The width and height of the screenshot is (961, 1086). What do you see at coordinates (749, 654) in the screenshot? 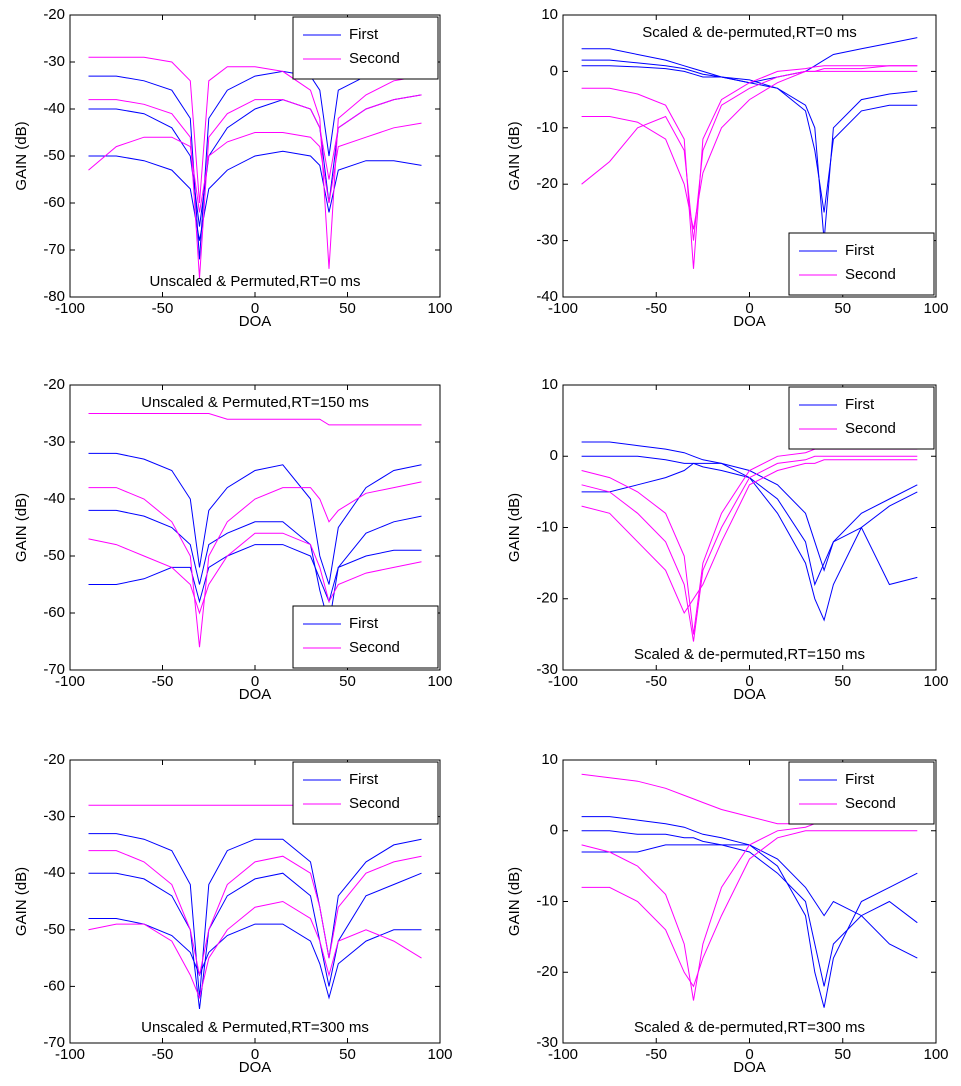
I see `annotation: Scaled & de-permuted,RT=150 ms` at bounding box center [749, 654].